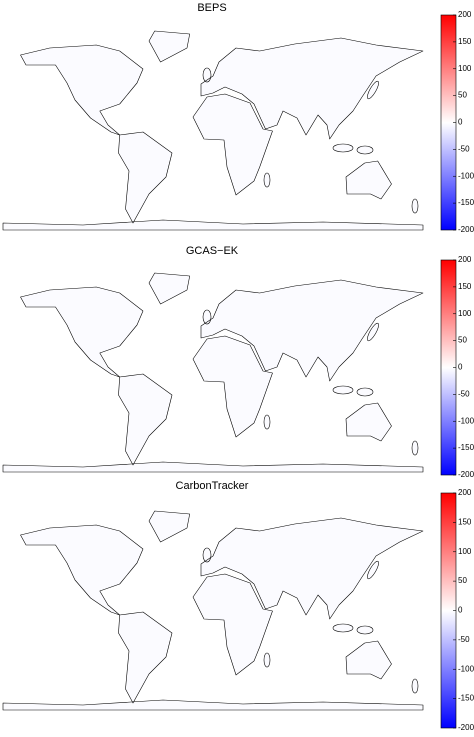  Describe the element at coordinates (212, 486) in the screenshot. I see `panel-title: CarbonTracker` at that location.